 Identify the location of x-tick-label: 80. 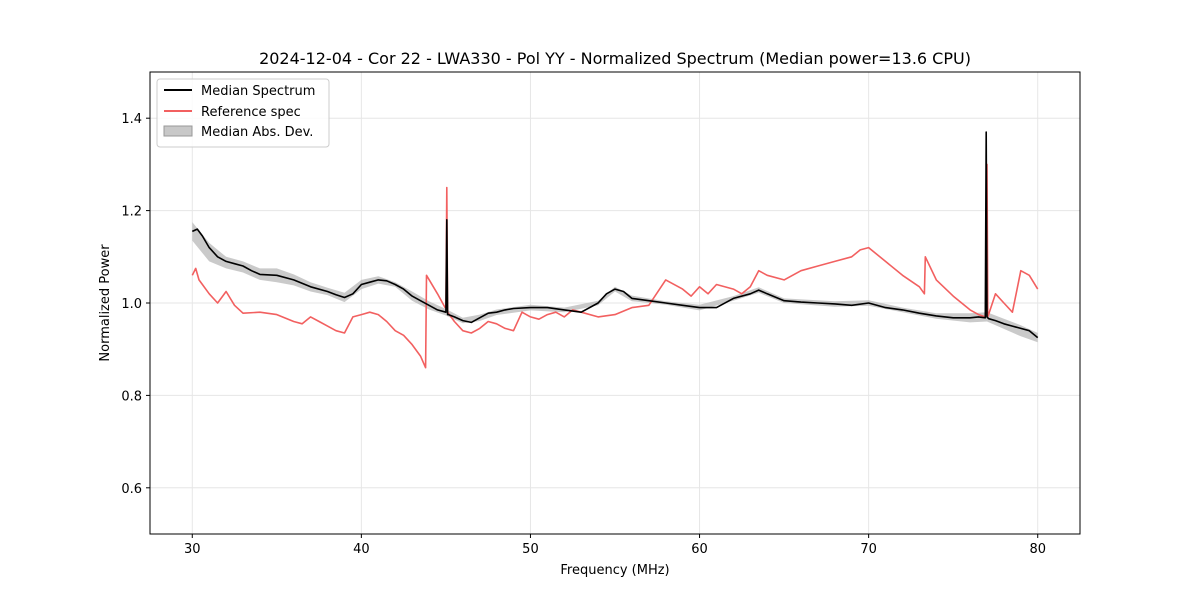
(1037, 549).